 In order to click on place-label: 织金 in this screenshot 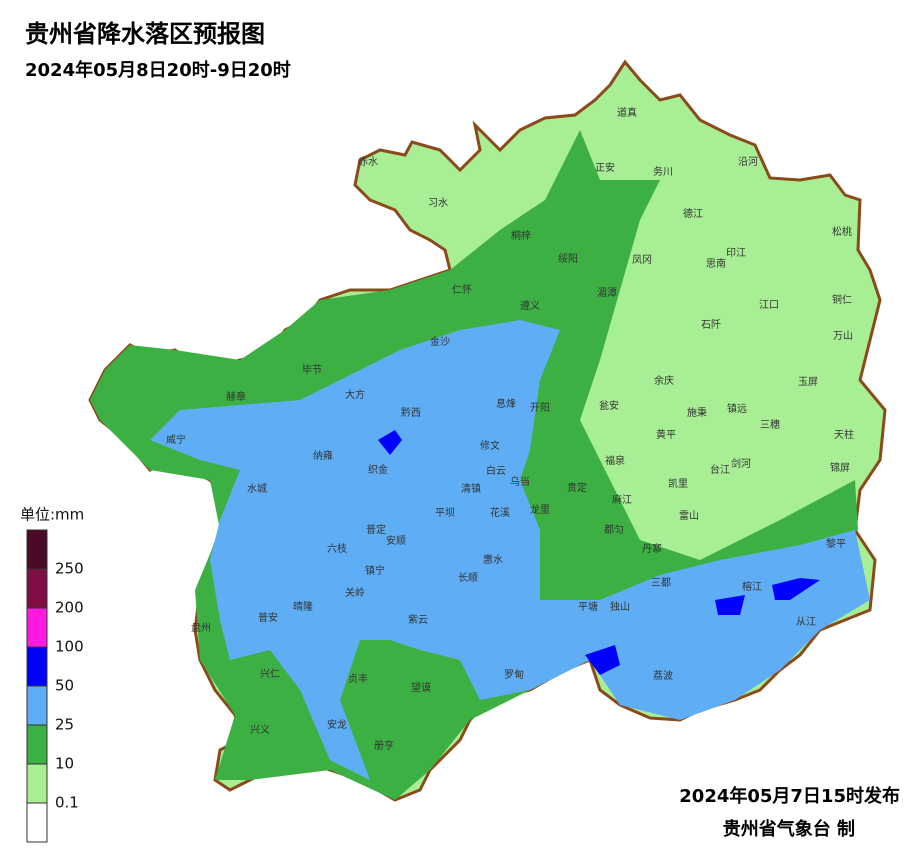, I will do `click(378, 469)`.